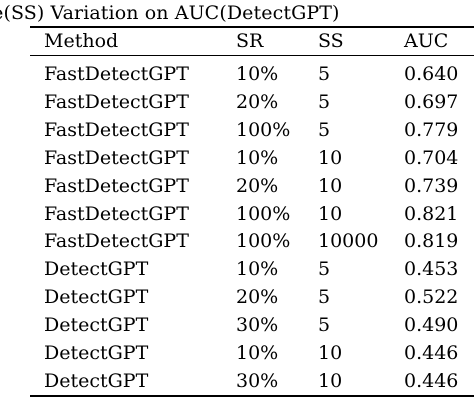  I want to click on cell-ss: 10000, so click(348, 241).